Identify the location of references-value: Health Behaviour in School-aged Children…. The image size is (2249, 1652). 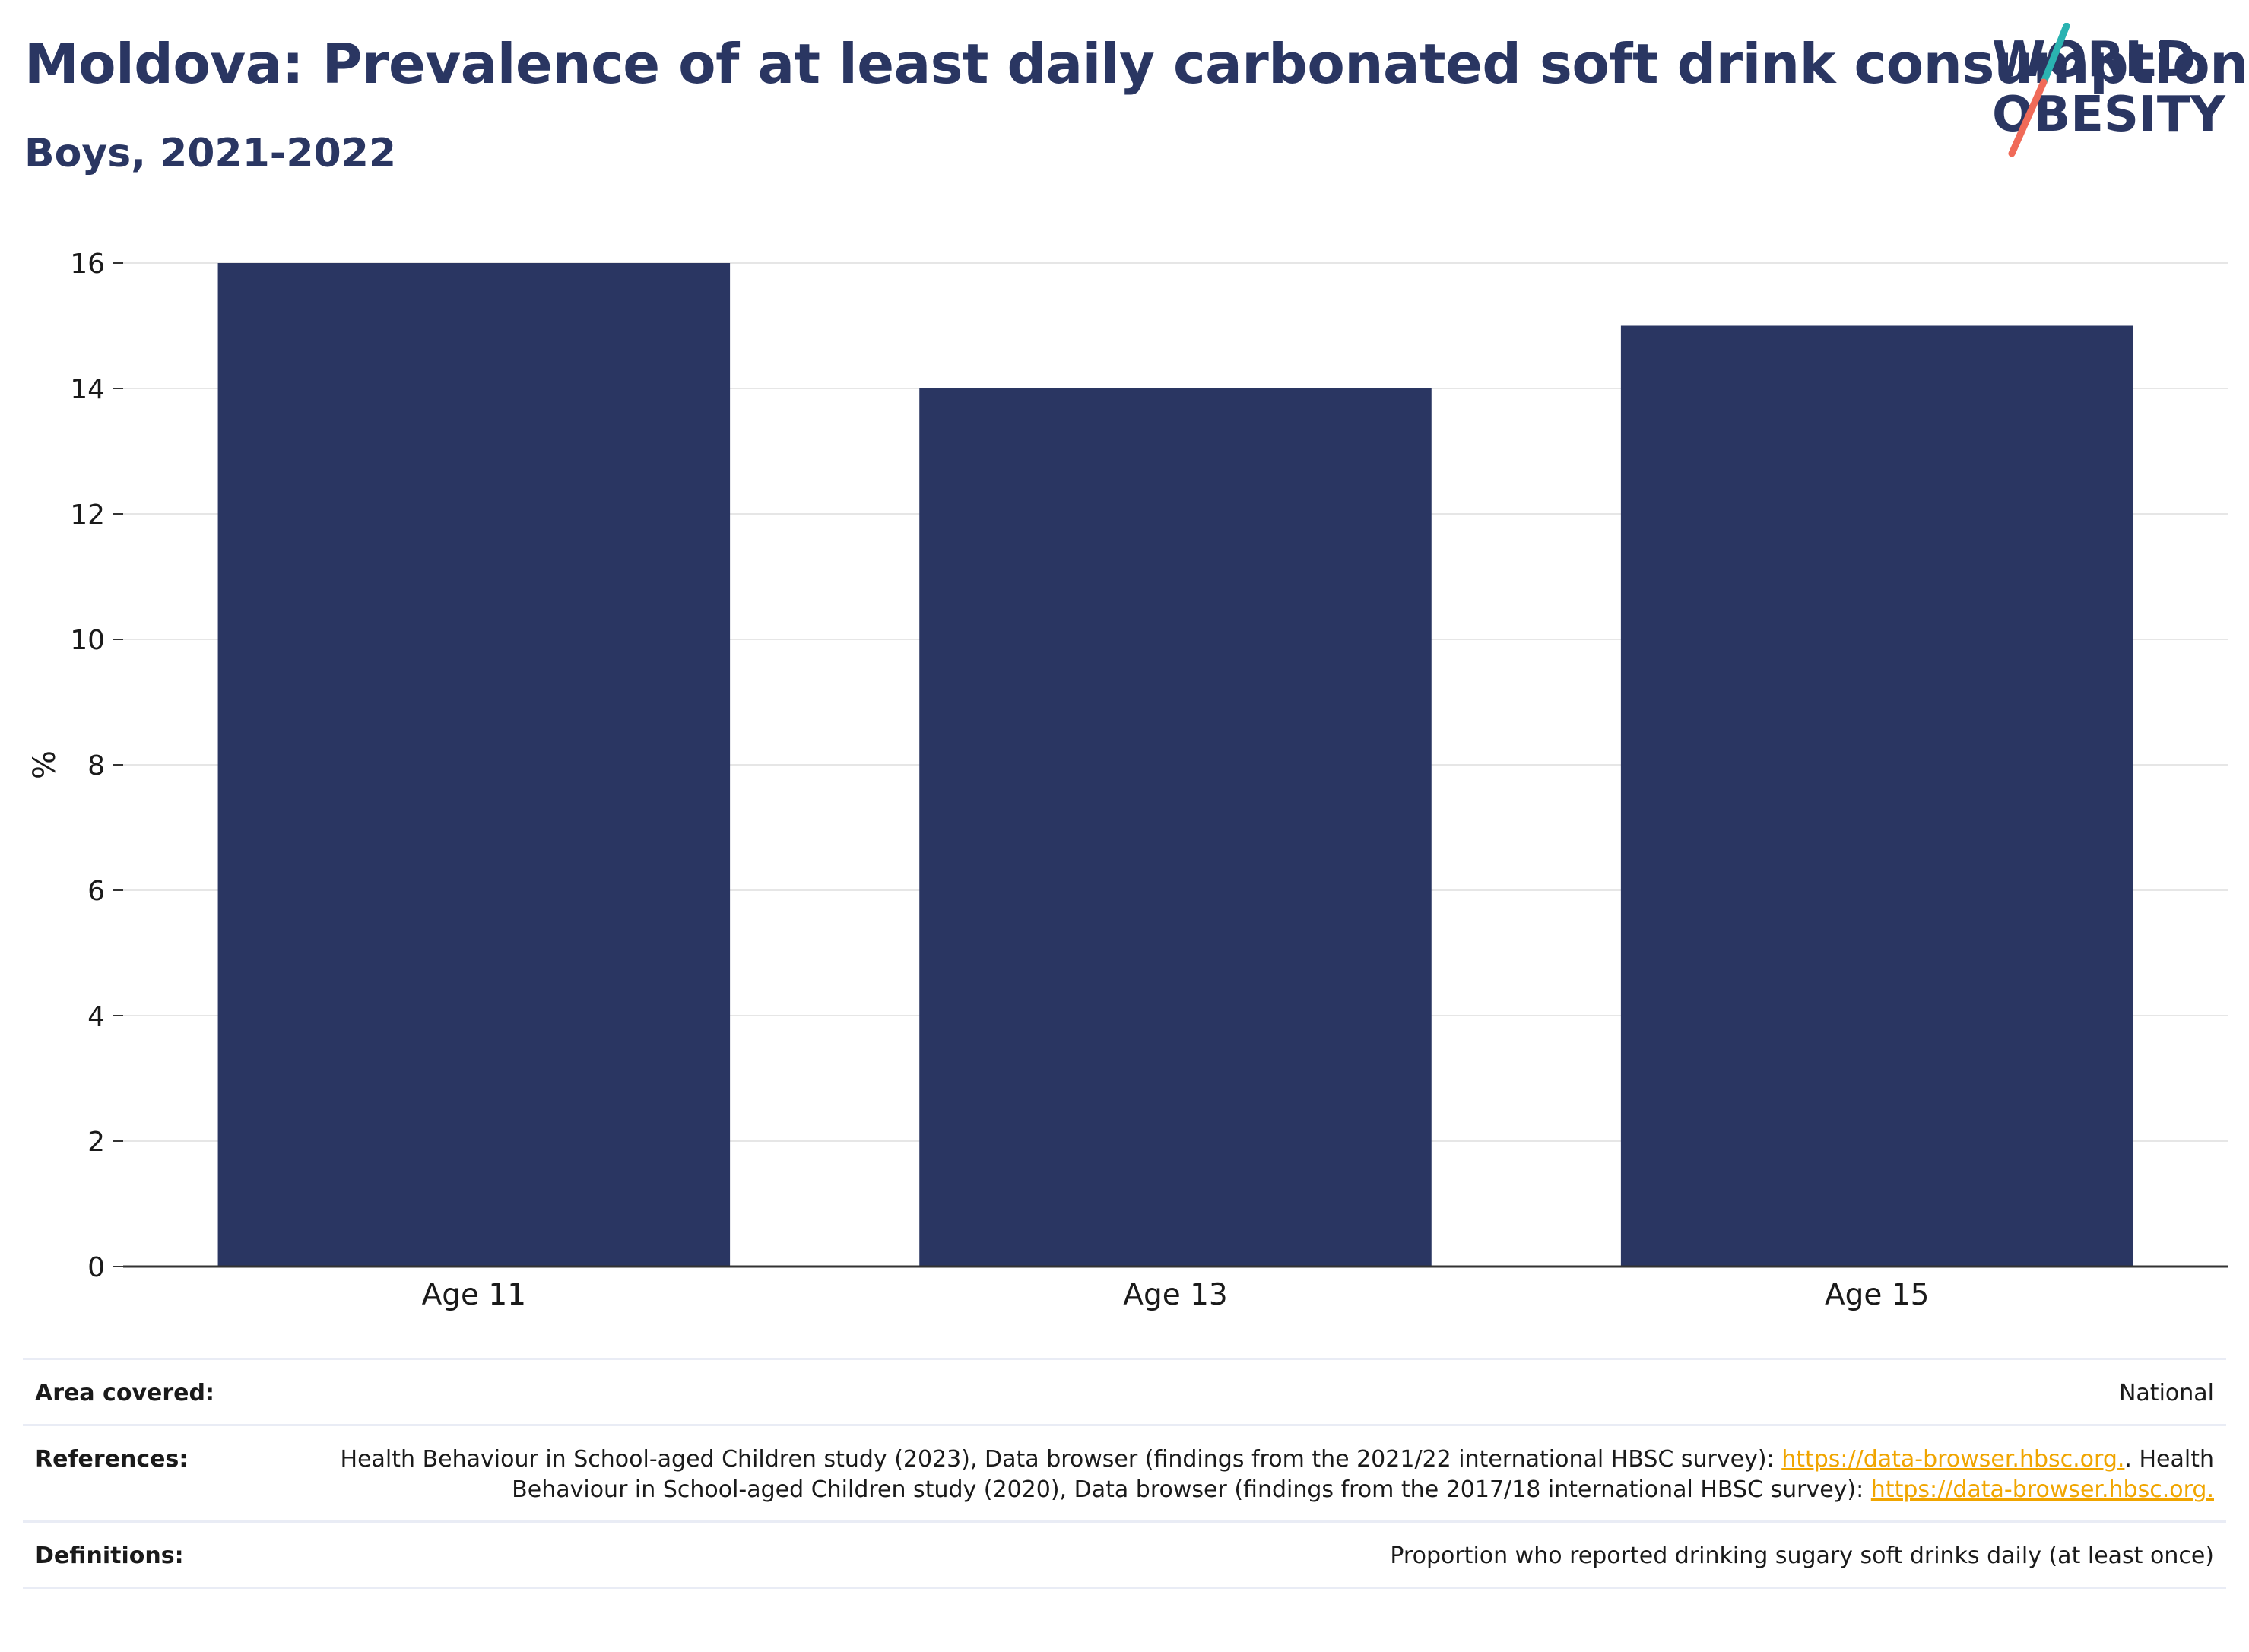
(1223, 1474).